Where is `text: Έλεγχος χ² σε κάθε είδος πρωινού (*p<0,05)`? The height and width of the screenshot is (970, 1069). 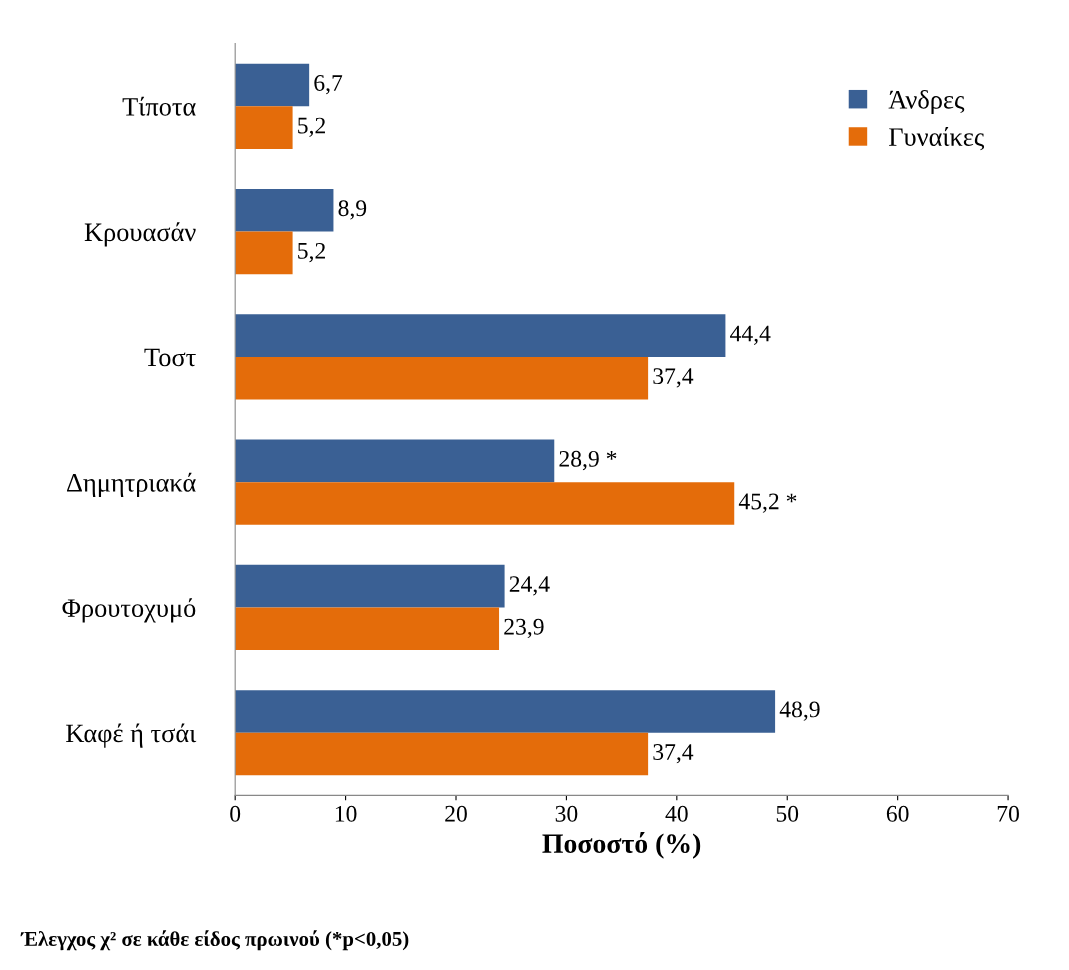 text: Έλεγχος χ² σε κάθε είδος πρωινού (*p<0,05) is located at coordinates (214, 940).